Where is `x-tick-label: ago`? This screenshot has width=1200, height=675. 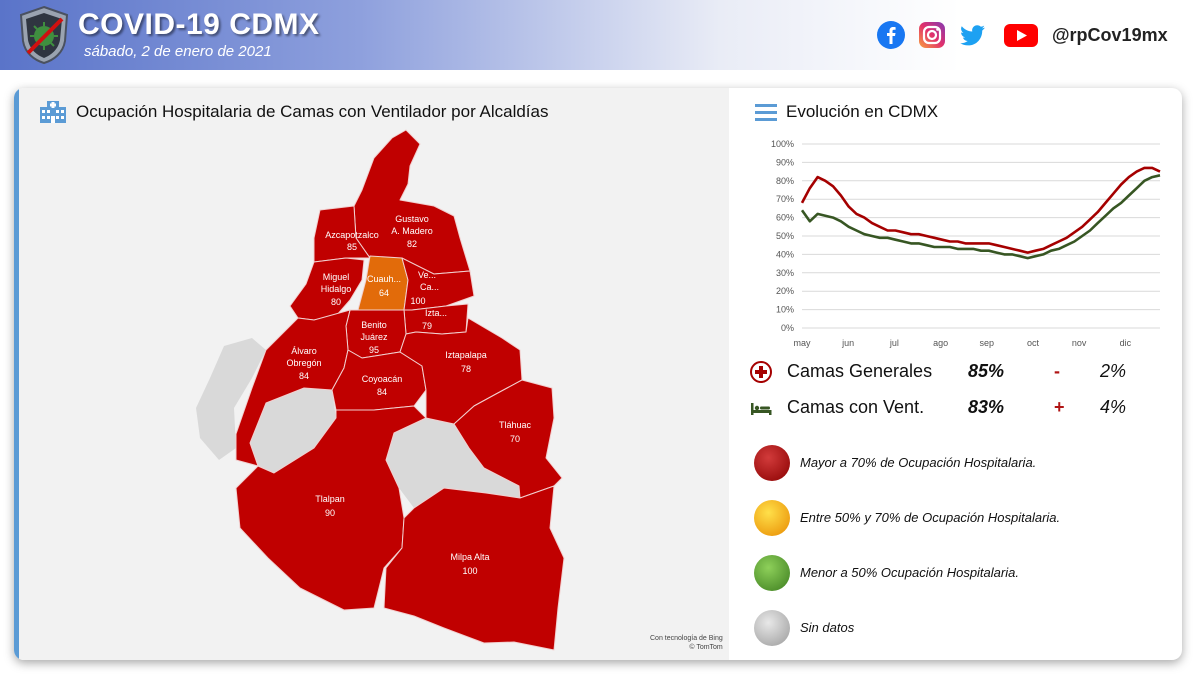
x-tick-label: ago is located at coordinates (940, 343).